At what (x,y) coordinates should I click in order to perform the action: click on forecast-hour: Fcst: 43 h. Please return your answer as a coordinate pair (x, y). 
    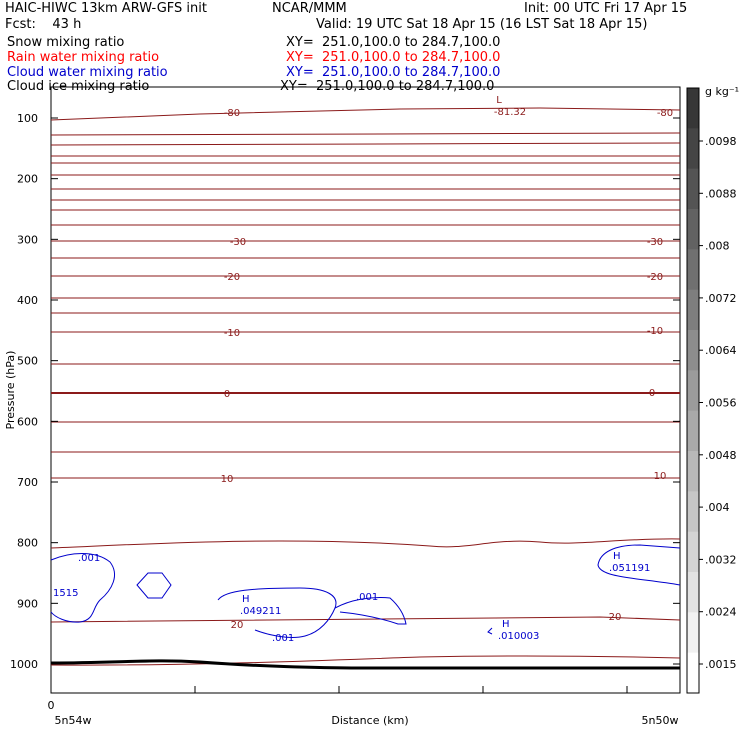
    Looking at the image, I should click on (43, 24).